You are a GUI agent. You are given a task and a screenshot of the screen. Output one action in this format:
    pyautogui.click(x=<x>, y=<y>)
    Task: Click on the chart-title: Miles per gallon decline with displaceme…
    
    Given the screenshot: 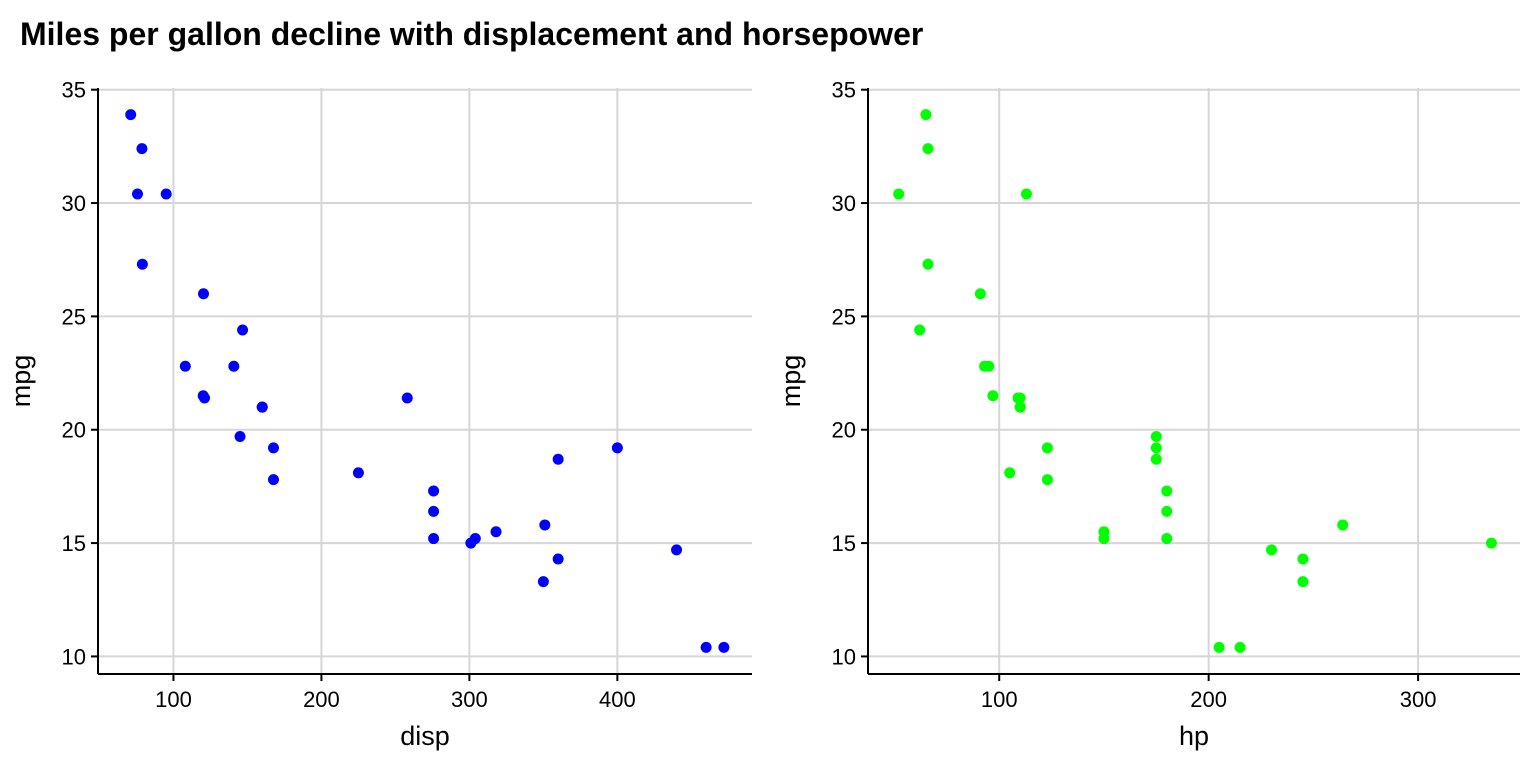 What is the action you would take?
    pyautogui.click(x=472, y=34)
    